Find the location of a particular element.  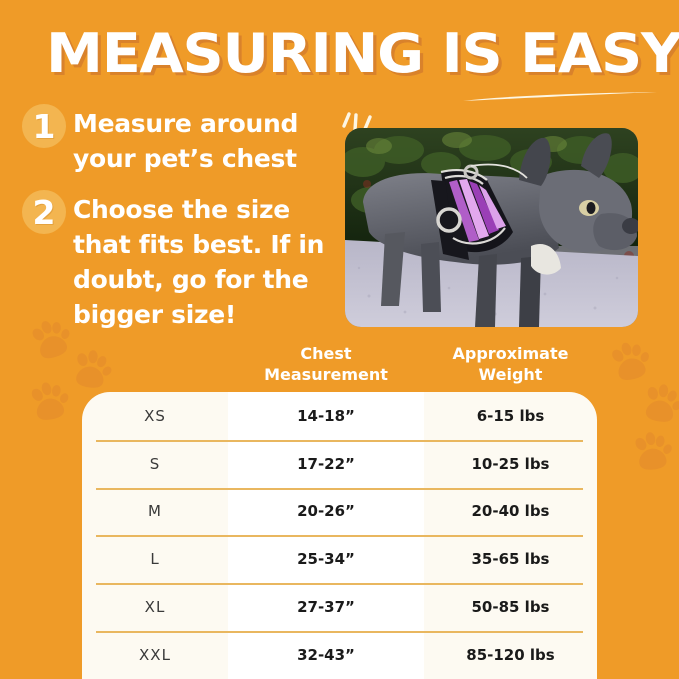

step-1-number: 1 is located at coordinates (44, 126).